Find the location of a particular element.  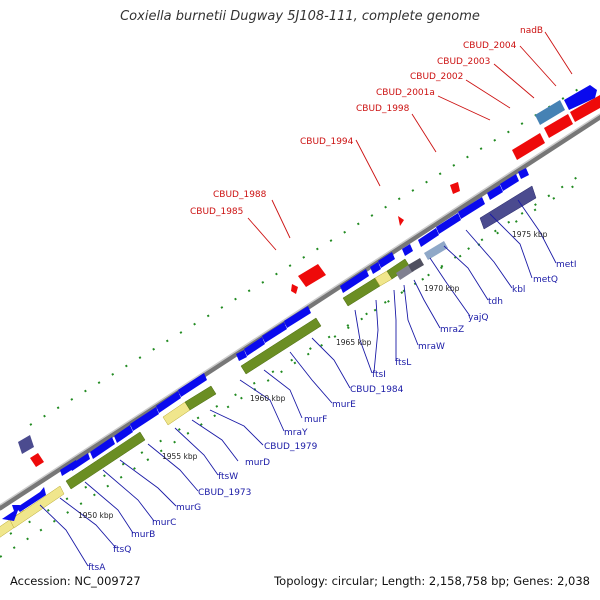

gene-label: murC is located at coordinates (164, 523).